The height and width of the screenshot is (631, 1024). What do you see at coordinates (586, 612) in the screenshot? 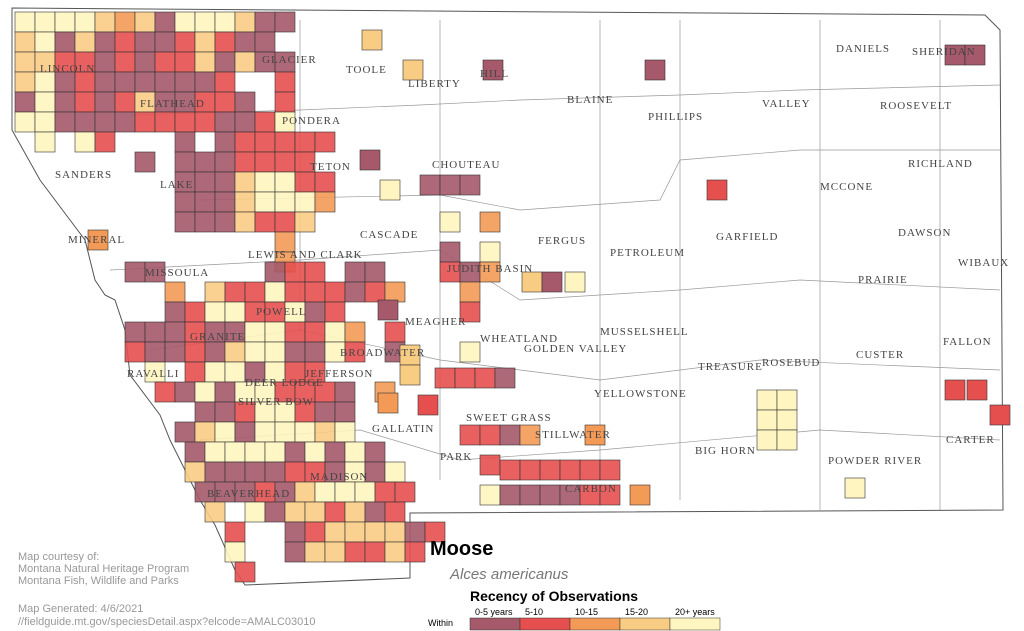
I see `legend-label: 10-15` at bounding box center [586, 612].